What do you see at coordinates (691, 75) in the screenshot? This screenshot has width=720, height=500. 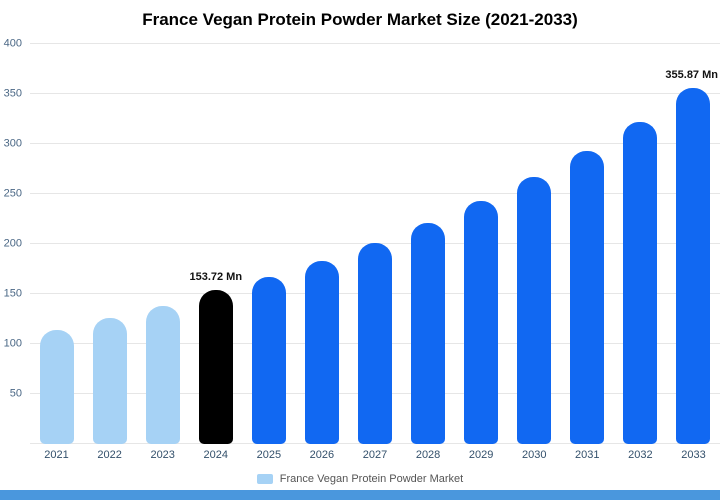 I see `value-label-2033: 355.87 Mn` at bounding box center [691, 75].